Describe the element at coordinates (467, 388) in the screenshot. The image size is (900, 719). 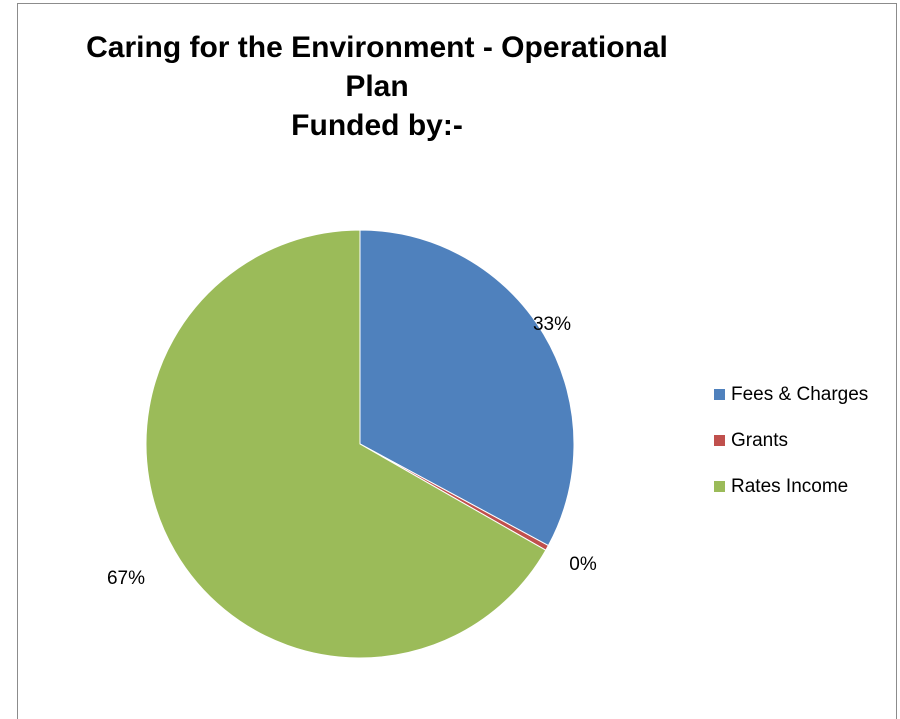
I see `pie-slice-fees` at that location.